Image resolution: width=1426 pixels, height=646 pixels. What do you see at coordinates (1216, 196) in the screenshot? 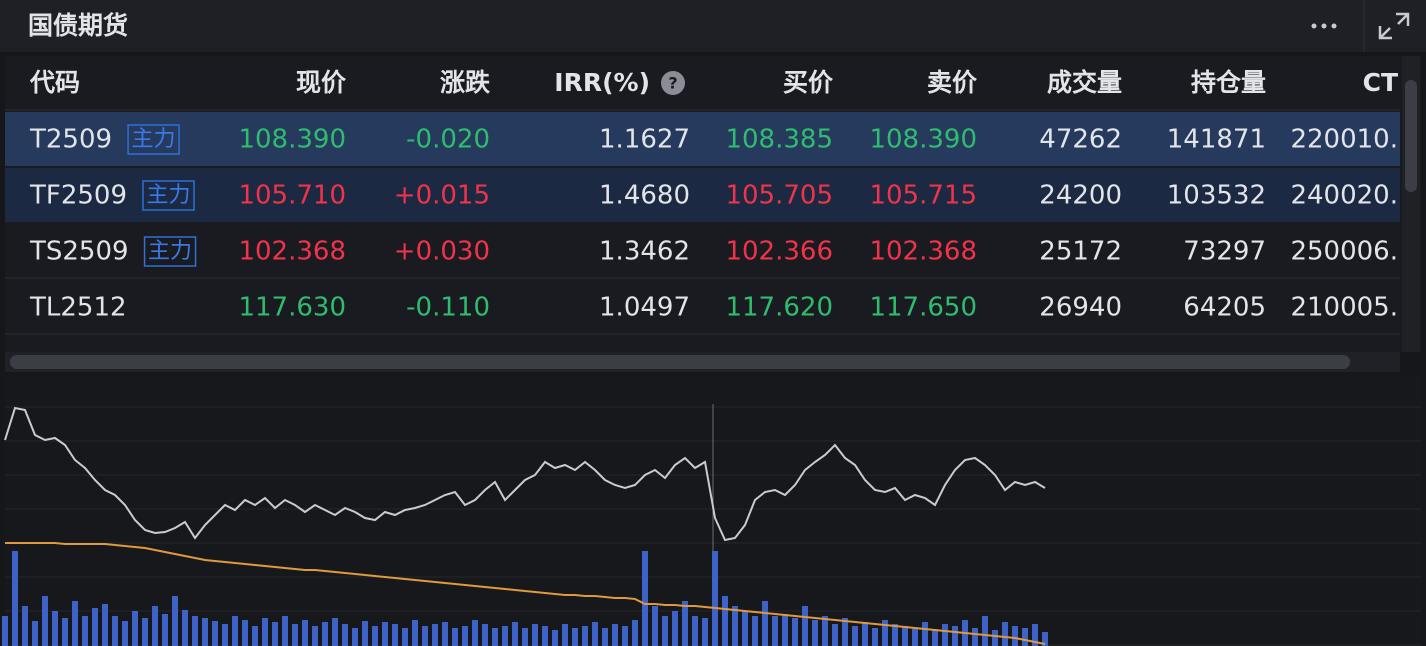
I see `cell: 103532` at bounding box center [1216, 196].